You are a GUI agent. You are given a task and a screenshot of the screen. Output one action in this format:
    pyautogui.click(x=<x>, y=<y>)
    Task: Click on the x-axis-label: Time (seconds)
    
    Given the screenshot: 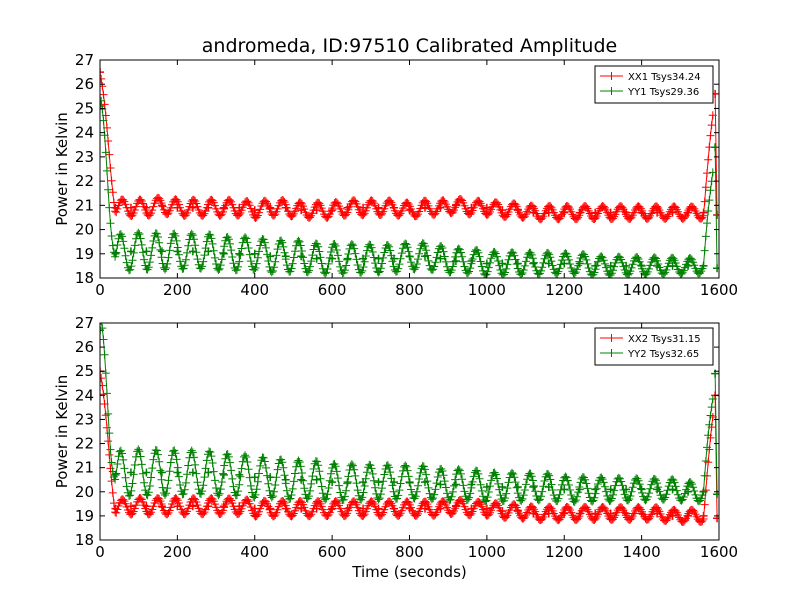 What is the action you would take?
    pyautogui.click(x=409, y=572)
    